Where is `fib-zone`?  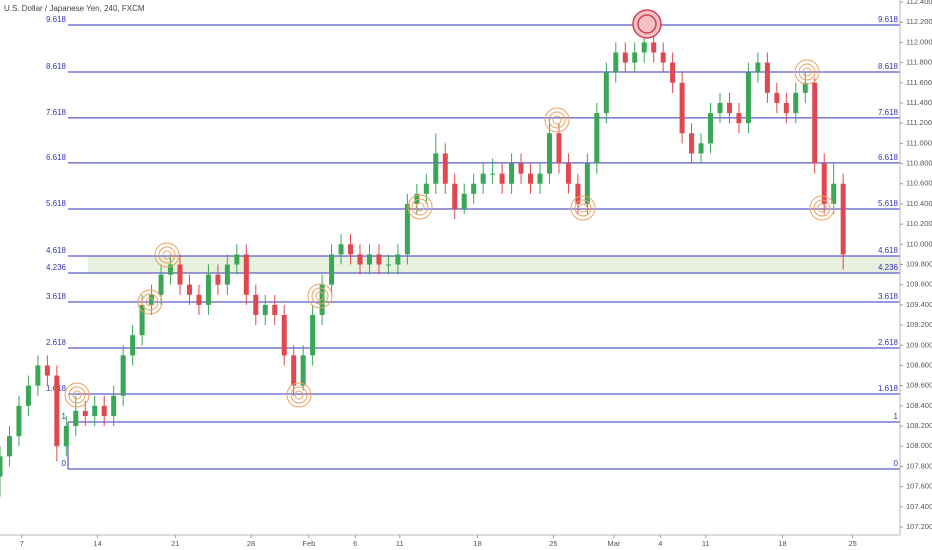
fib-zone is located at coordinates (494, 264).